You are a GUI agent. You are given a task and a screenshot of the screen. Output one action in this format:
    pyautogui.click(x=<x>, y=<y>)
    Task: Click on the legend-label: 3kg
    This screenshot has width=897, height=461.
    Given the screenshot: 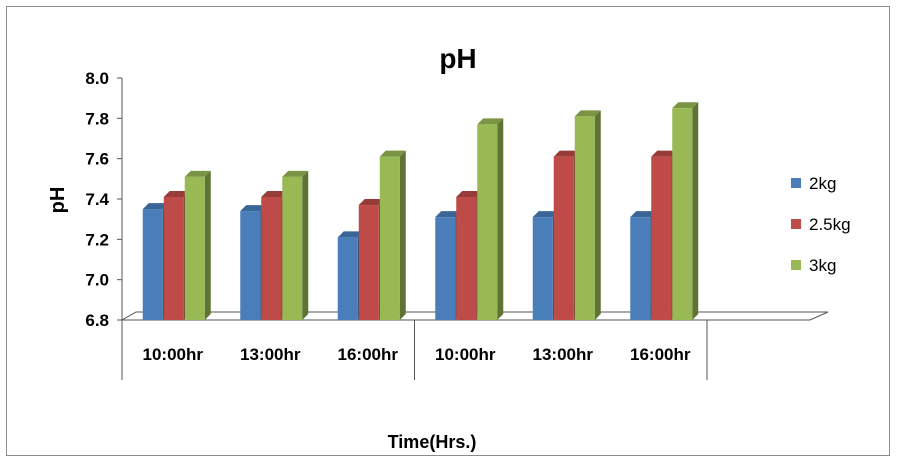 What is the action you would take?
    pyautogui.click(x=822, y=265)
    